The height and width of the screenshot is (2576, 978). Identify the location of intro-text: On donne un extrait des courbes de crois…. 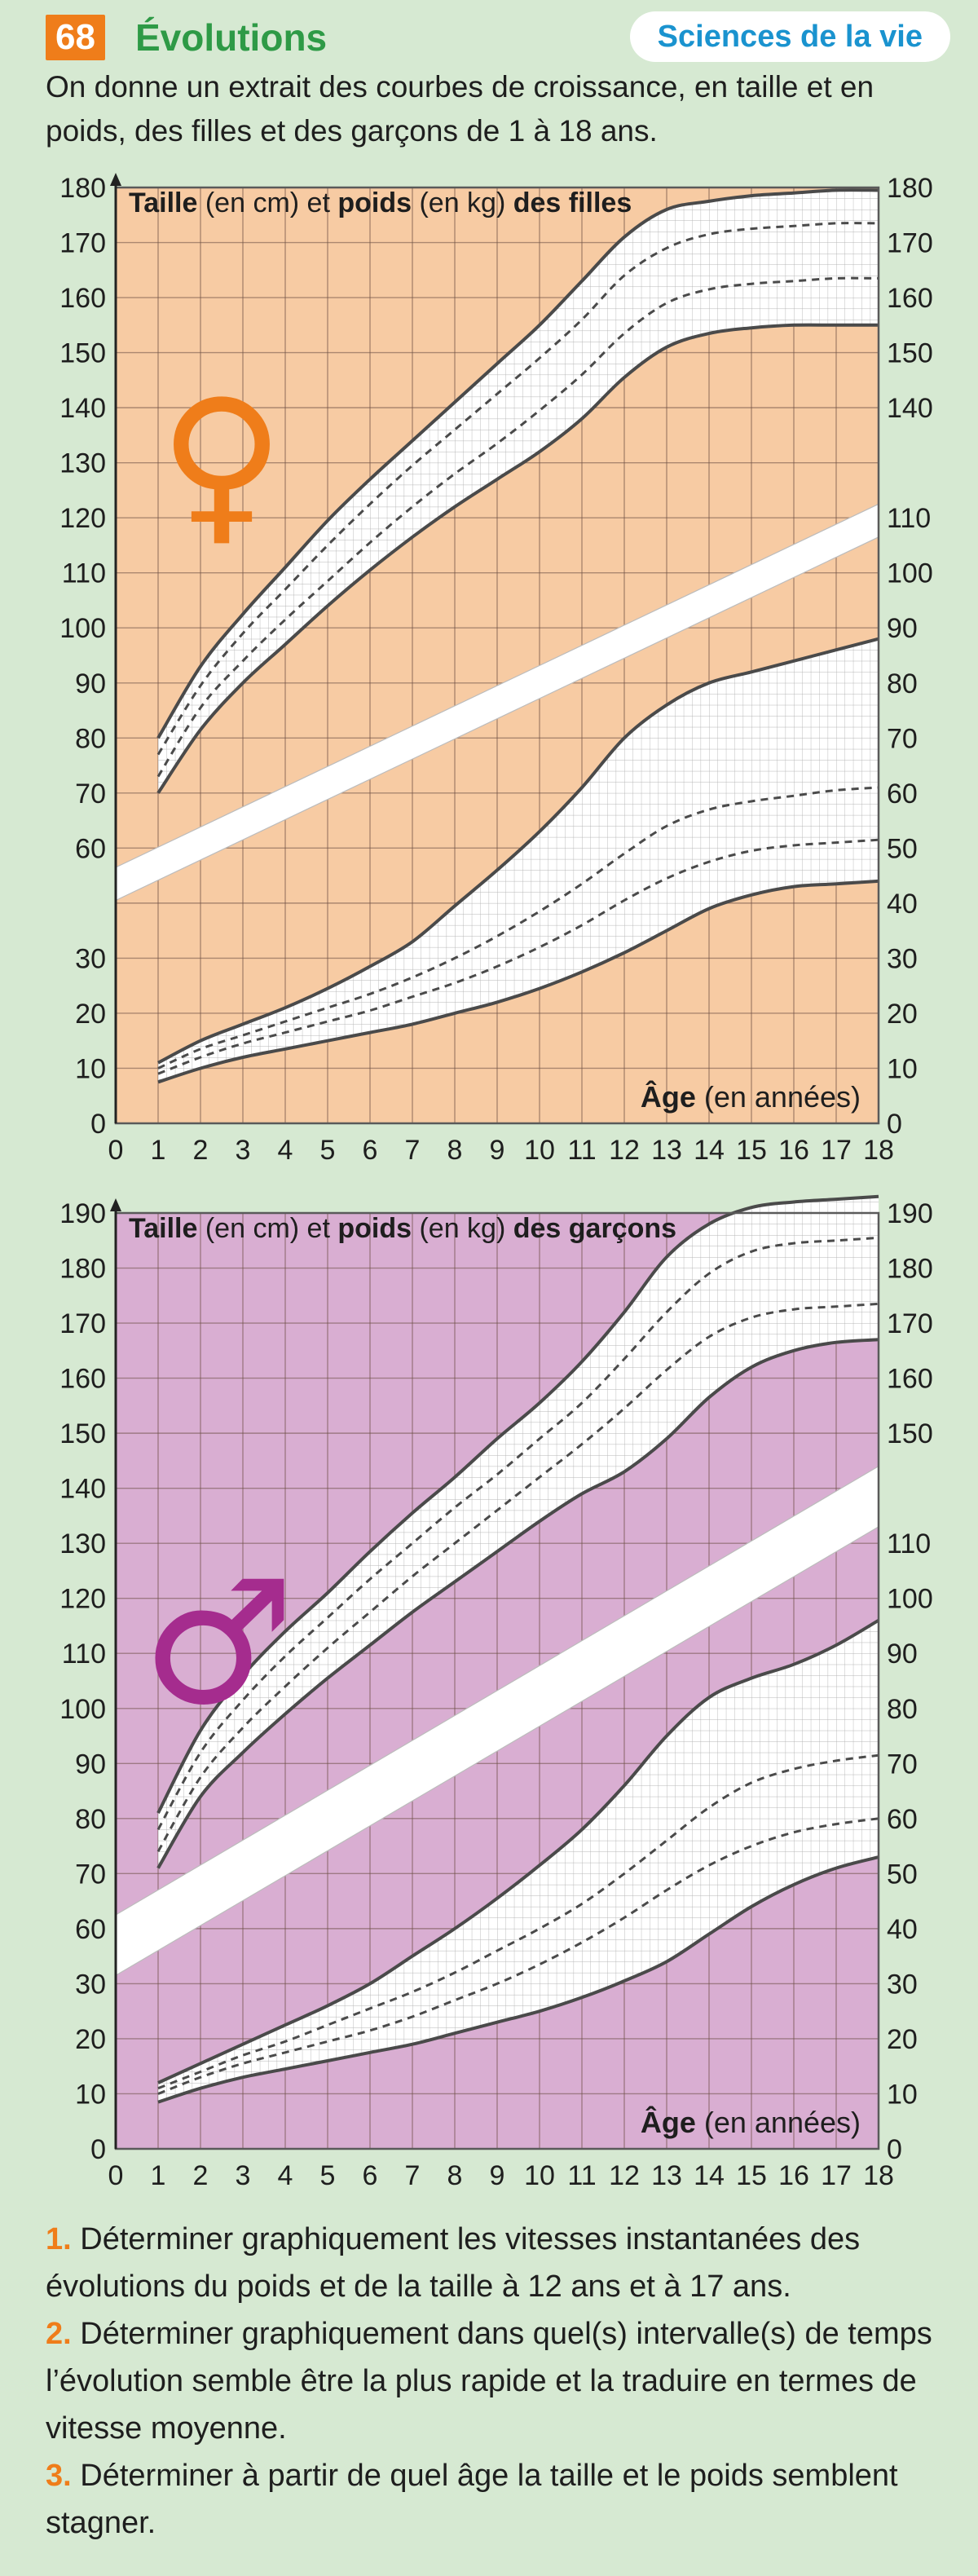
(460, 109).